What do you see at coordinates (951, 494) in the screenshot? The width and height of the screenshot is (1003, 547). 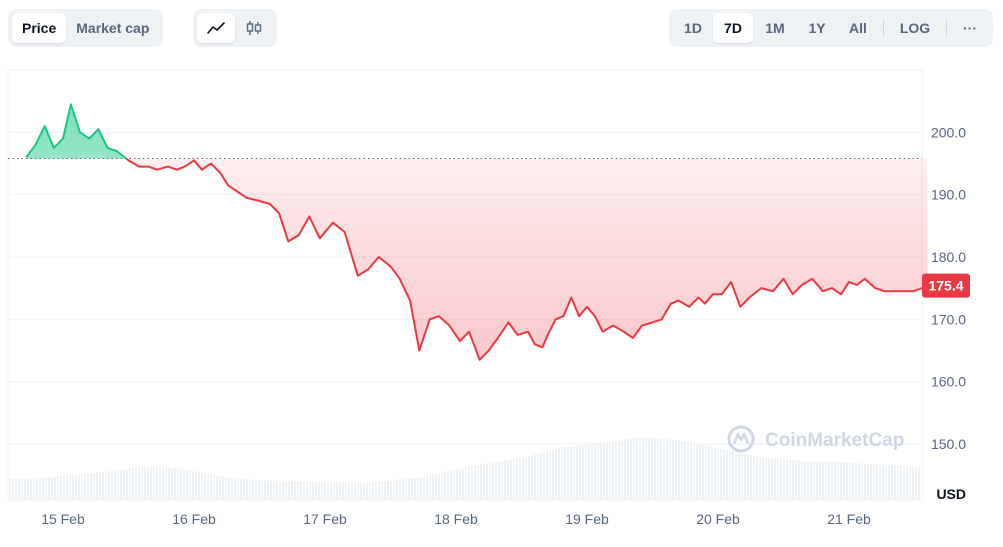 I see `currency-label: USD` at bounding box center [951, 494].